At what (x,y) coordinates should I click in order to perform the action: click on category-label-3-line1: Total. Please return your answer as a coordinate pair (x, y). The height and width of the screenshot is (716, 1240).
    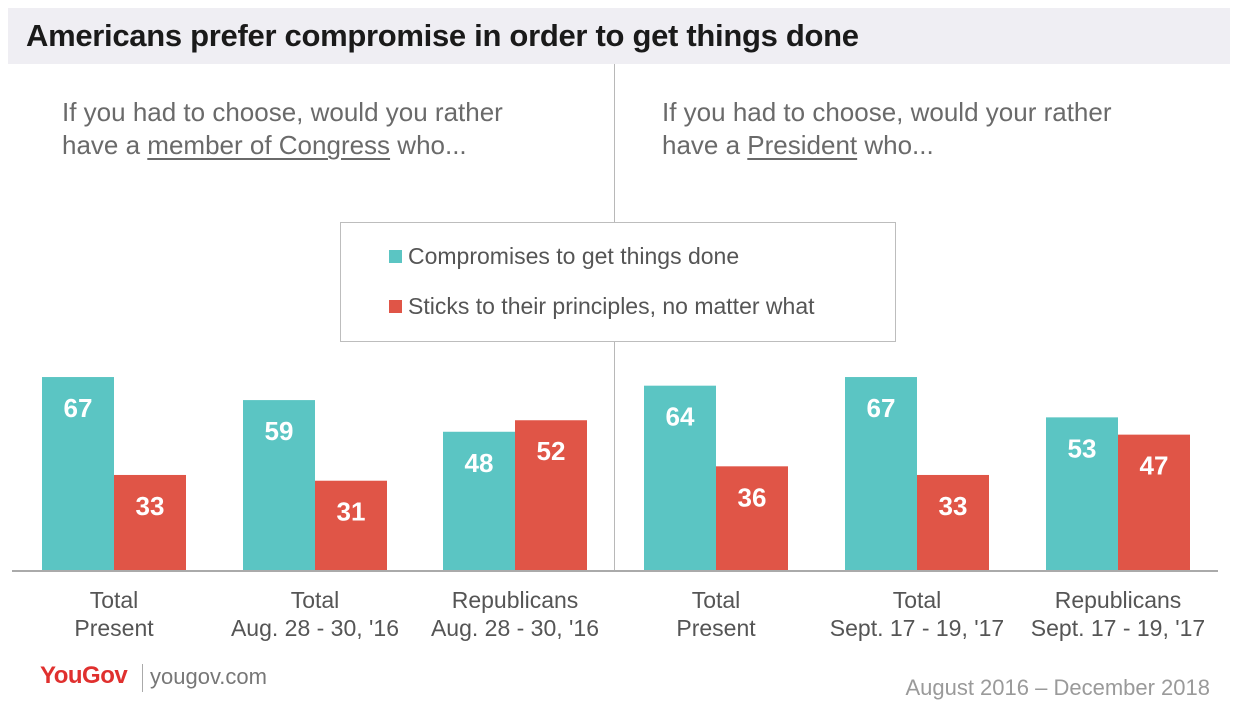
    Looking at the image, I should click on (716, 600).